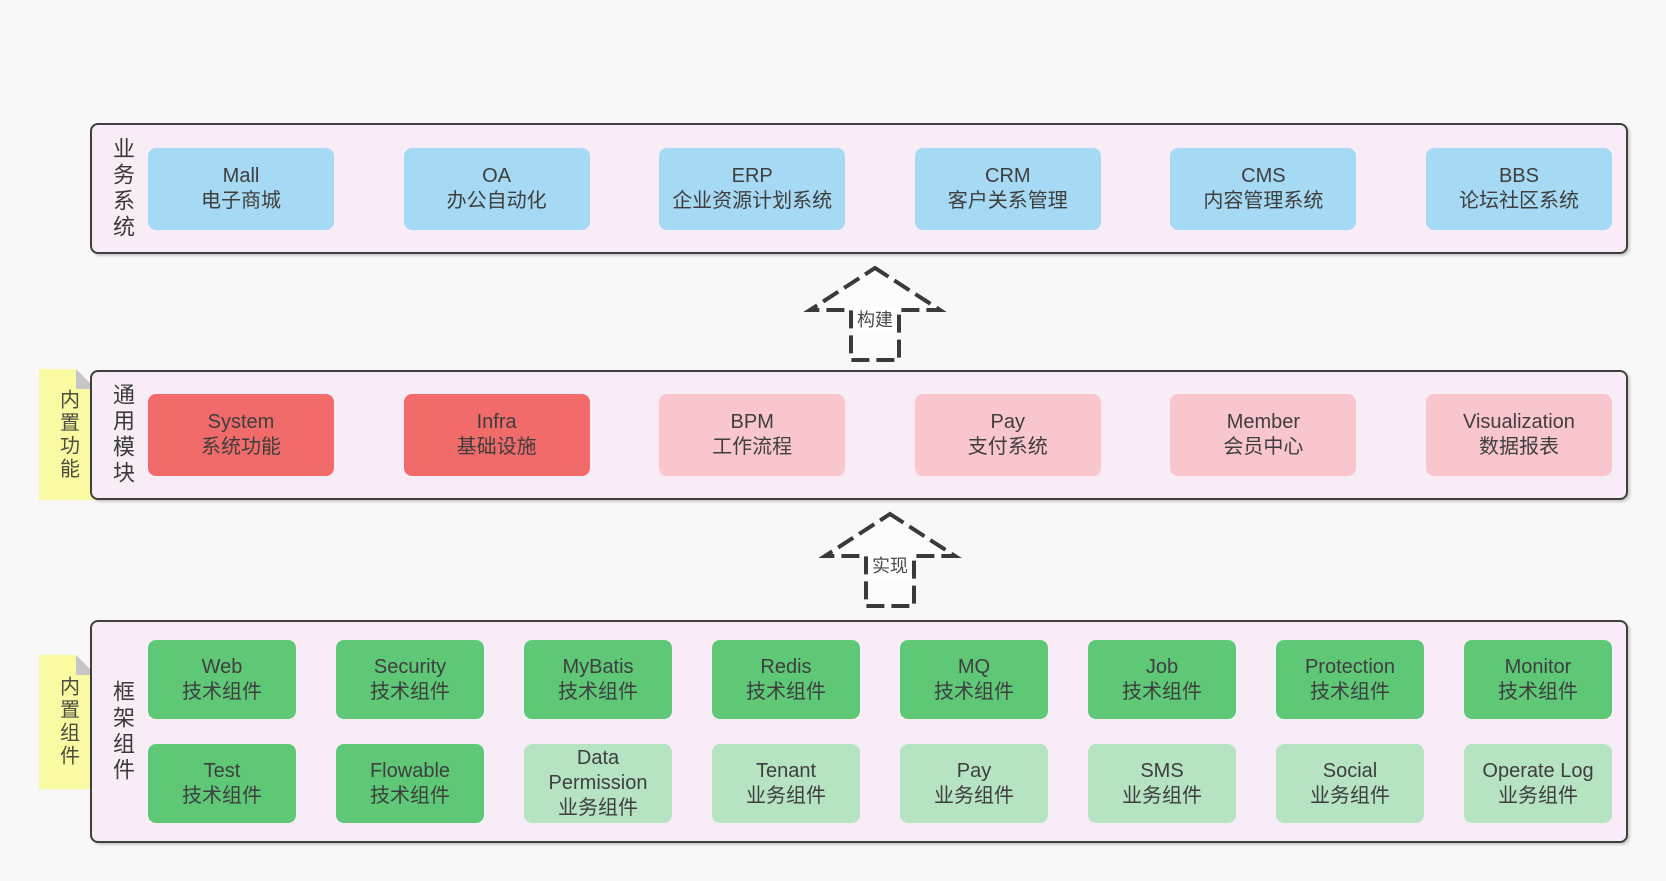 This screenshot has height=881, width=1666. What do you see at coordinates (1007, 447) in the screenshot?
I see `box-desc: 支付系统` at bounding box center [1007, 447].